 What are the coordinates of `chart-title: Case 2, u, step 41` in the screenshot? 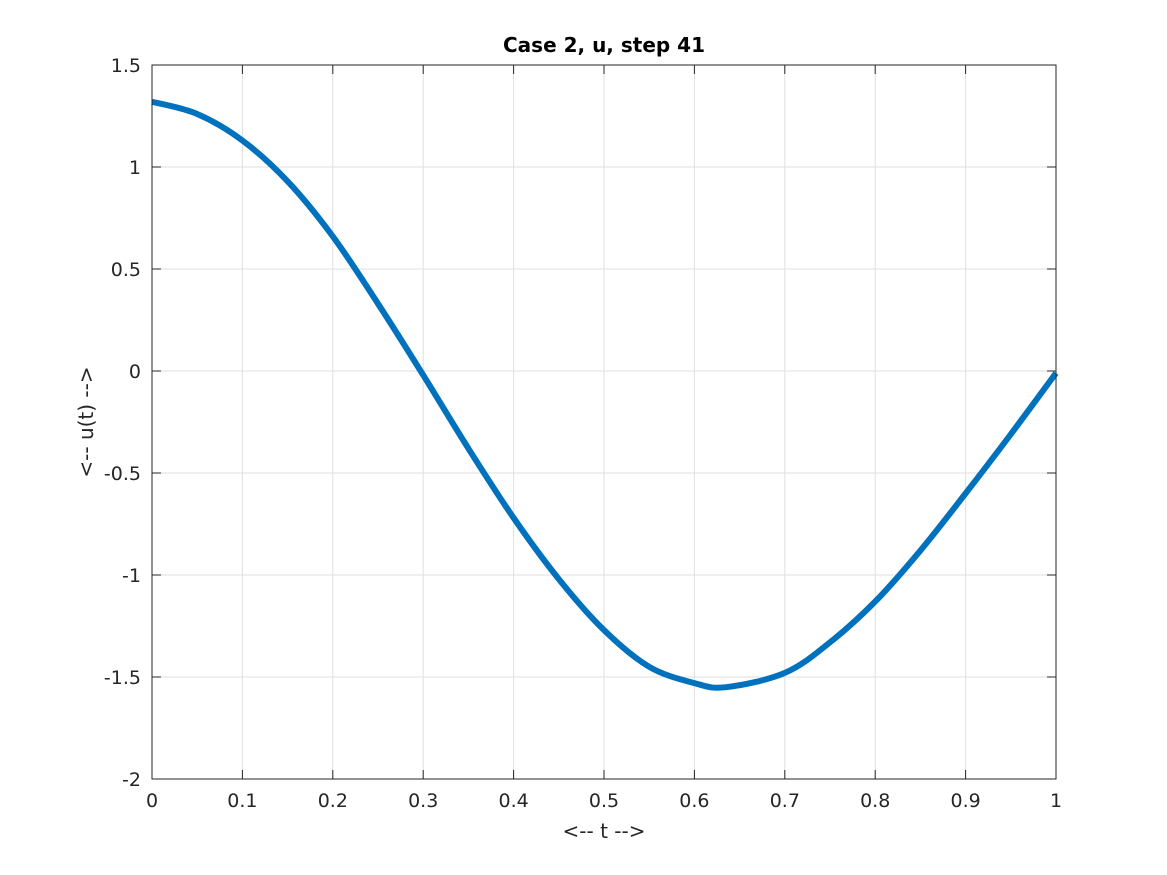 It's located at (604, 45).